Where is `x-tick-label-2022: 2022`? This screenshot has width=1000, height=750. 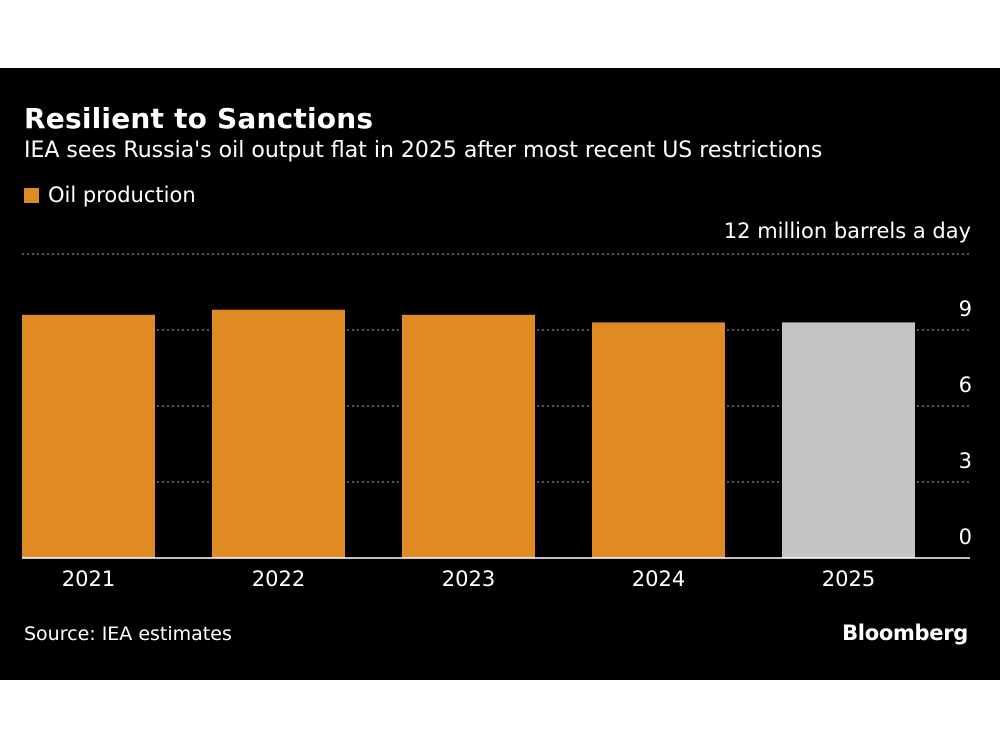
x-tick-label-2022: 2022 is located at coordinates (278, 579).